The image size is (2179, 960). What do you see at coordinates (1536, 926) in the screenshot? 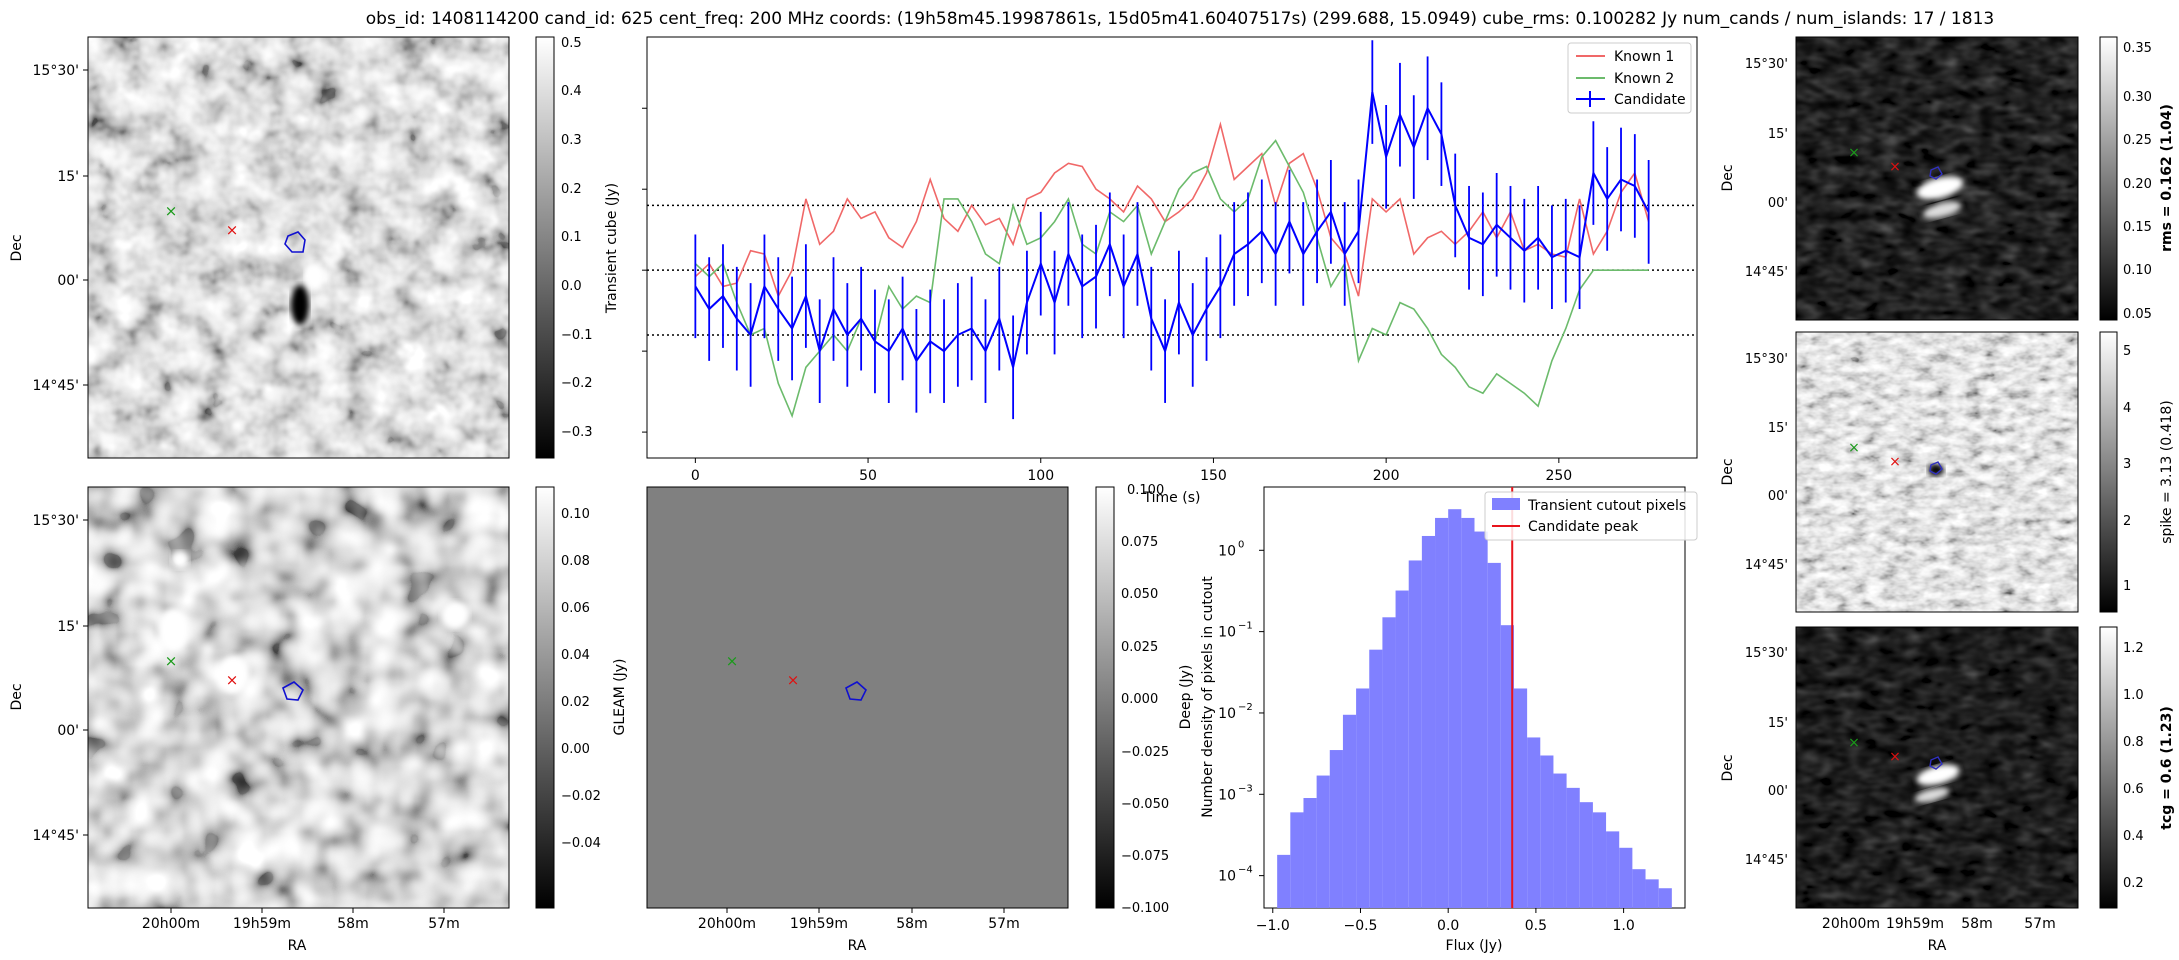
I see `x-tick-label: 0.5` at bounding box center [1536, 926].